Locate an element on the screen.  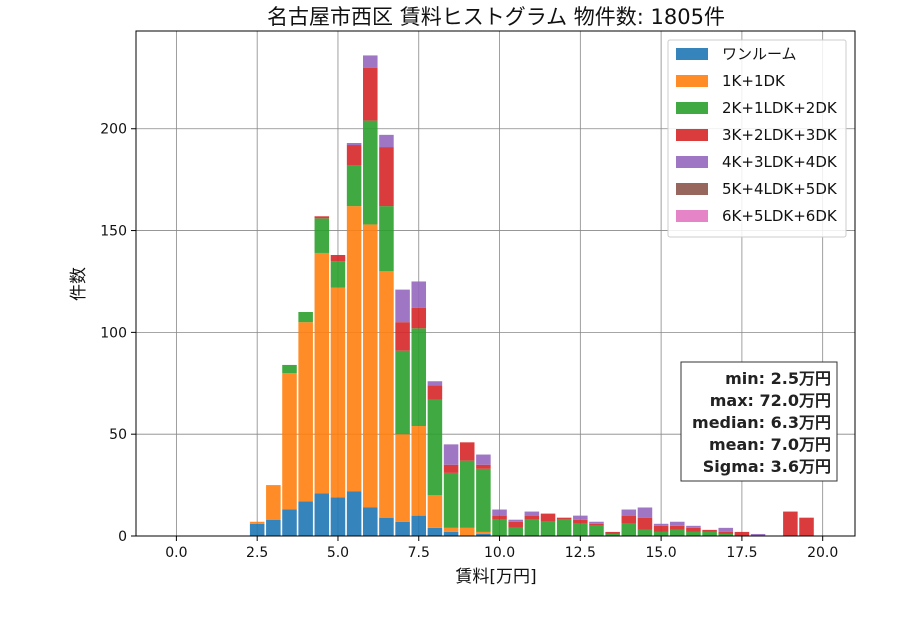
stats-line: max: 72.0万円 is located at coordinates (770, 400).